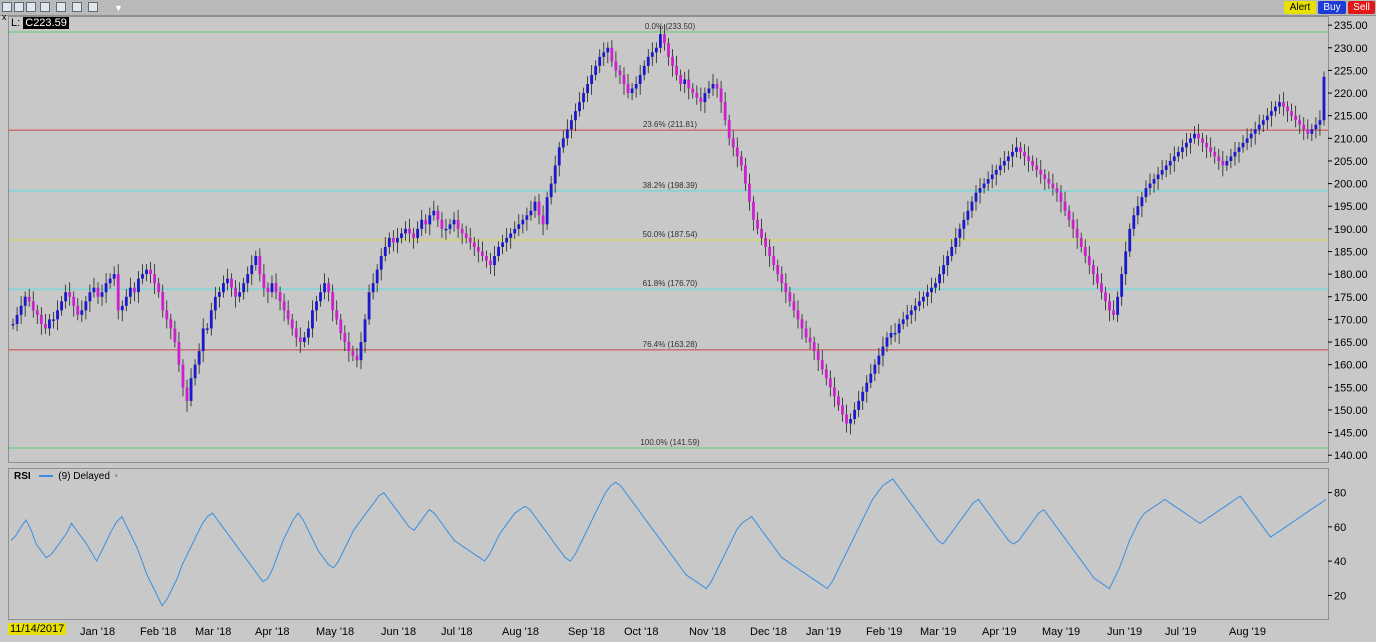 The width and height of the screenshot is (1376, 642). Describe the element at coordinates (4, 17) in the screenshot. I see `close-marker: x` at that location.